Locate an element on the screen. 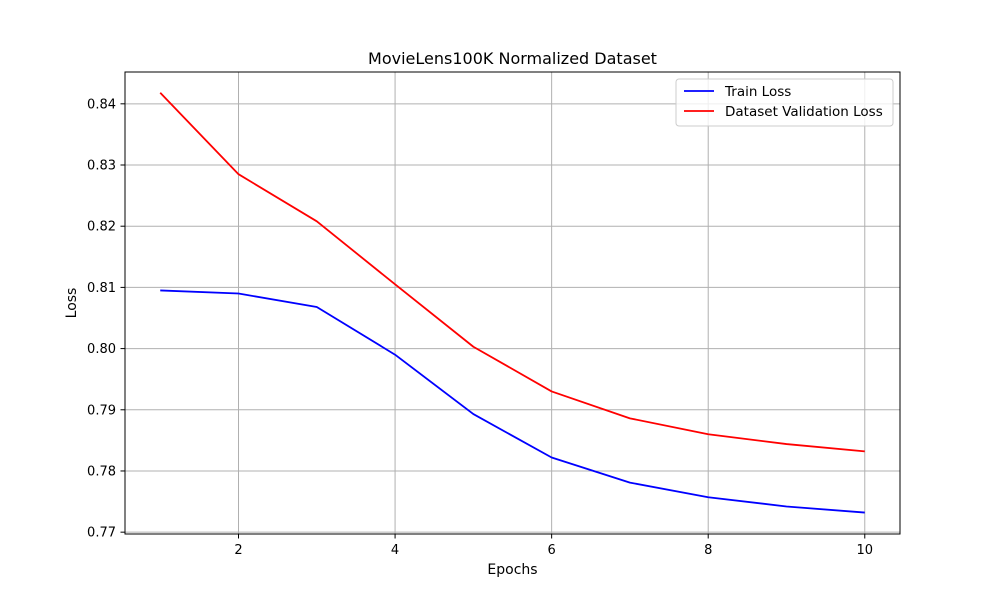 Image resolution: width=1000 pixels, height=600 pixels. x-tick-label: 4 is located at coordinates (395, 550).